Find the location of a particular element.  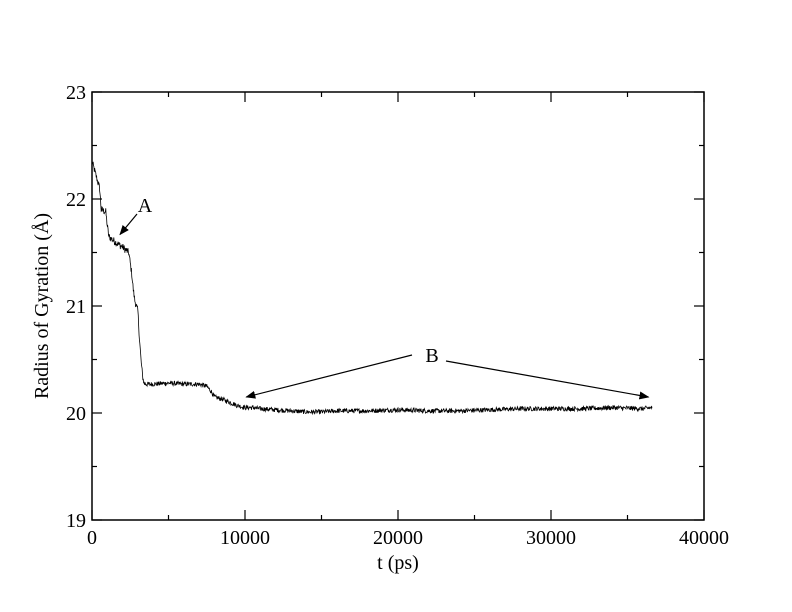

annotation-arrow-b-left is located at coordinates (329, 376).